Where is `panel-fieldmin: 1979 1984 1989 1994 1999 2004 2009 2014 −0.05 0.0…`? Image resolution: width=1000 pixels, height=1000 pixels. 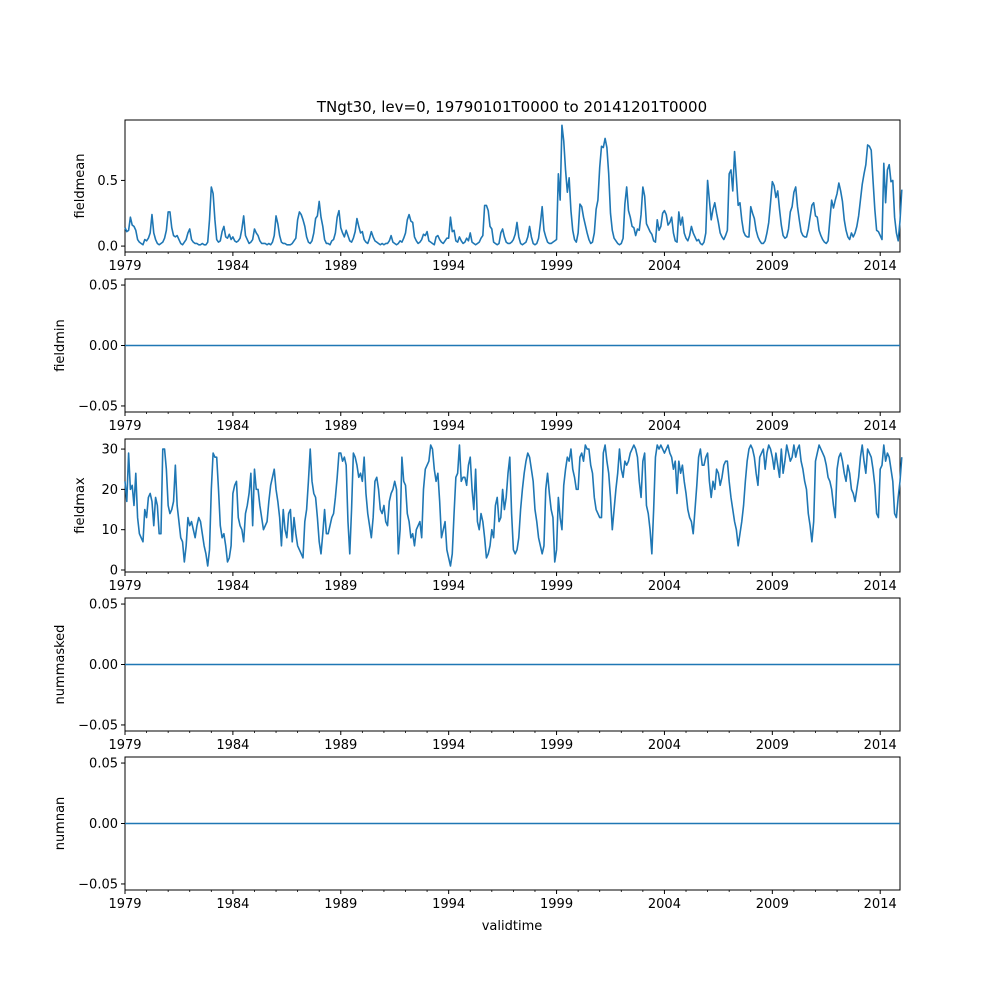
panel-fieldmin: 1979 1984 1989 1994 1999 2004 2009 2014 −0.05 0.0… is located at coordinates (477, 356).